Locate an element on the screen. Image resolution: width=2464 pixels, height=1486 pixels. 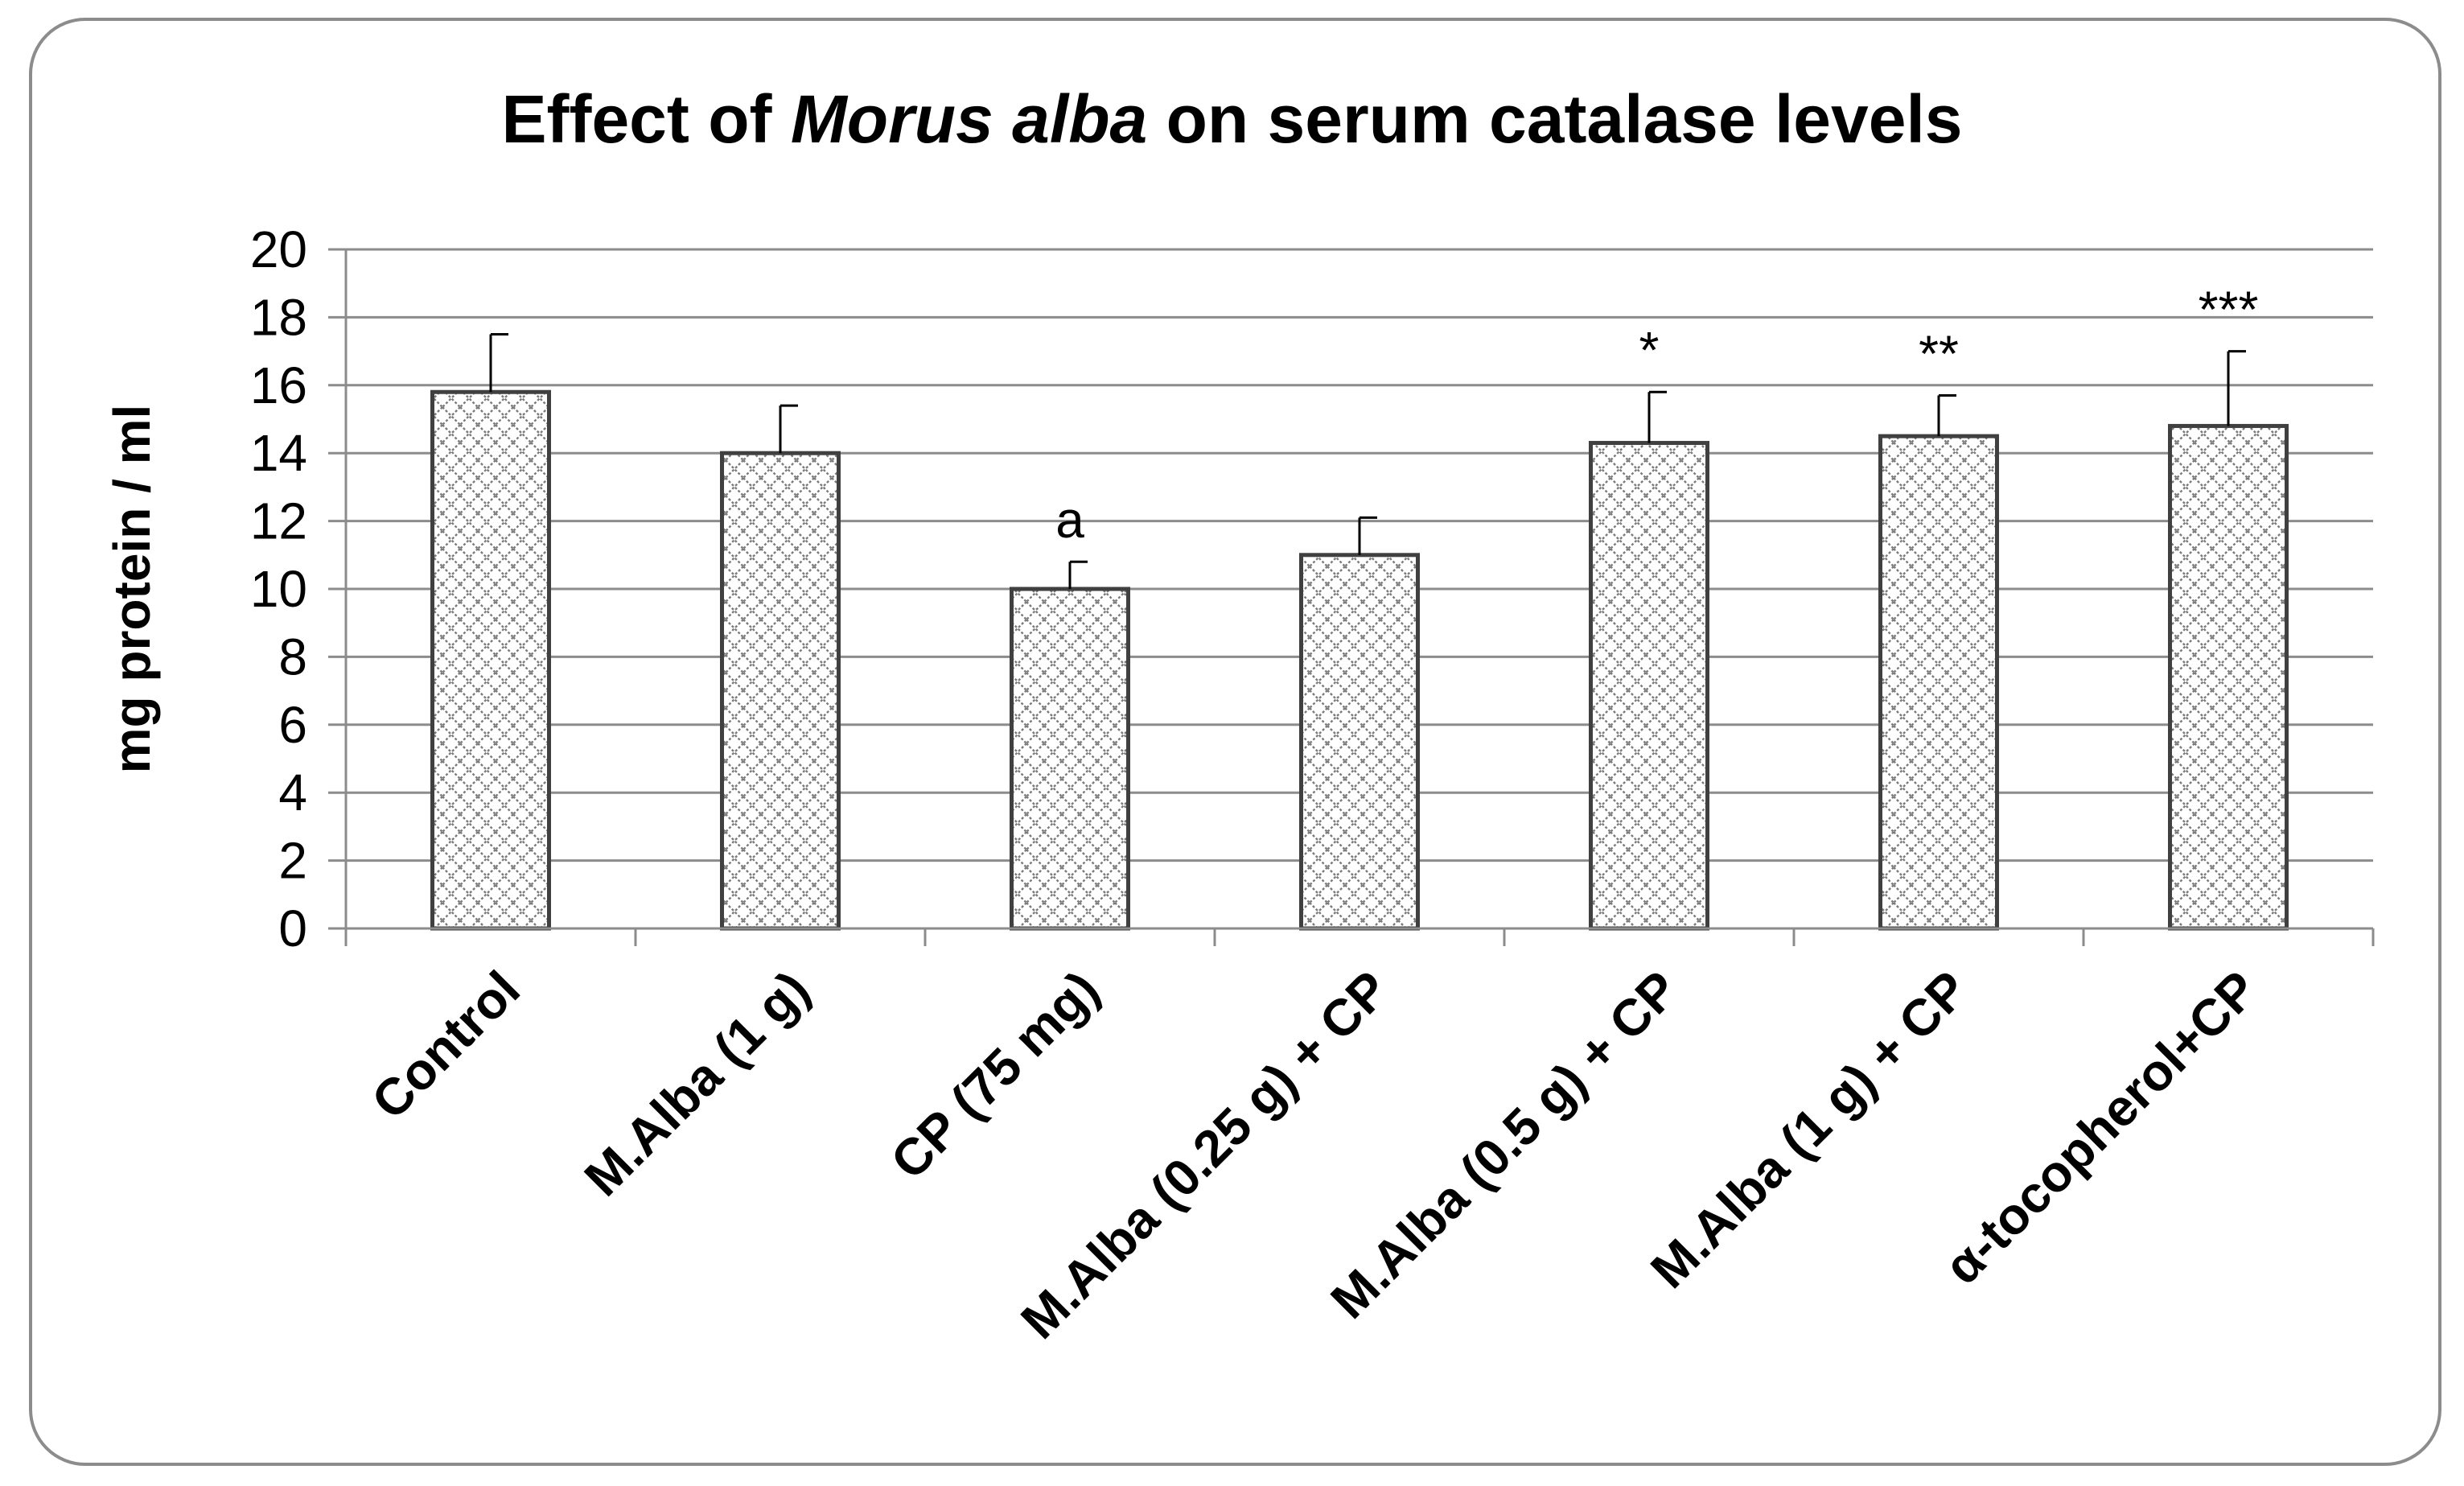
category-label: Control is located at coordinates (445, 1045).